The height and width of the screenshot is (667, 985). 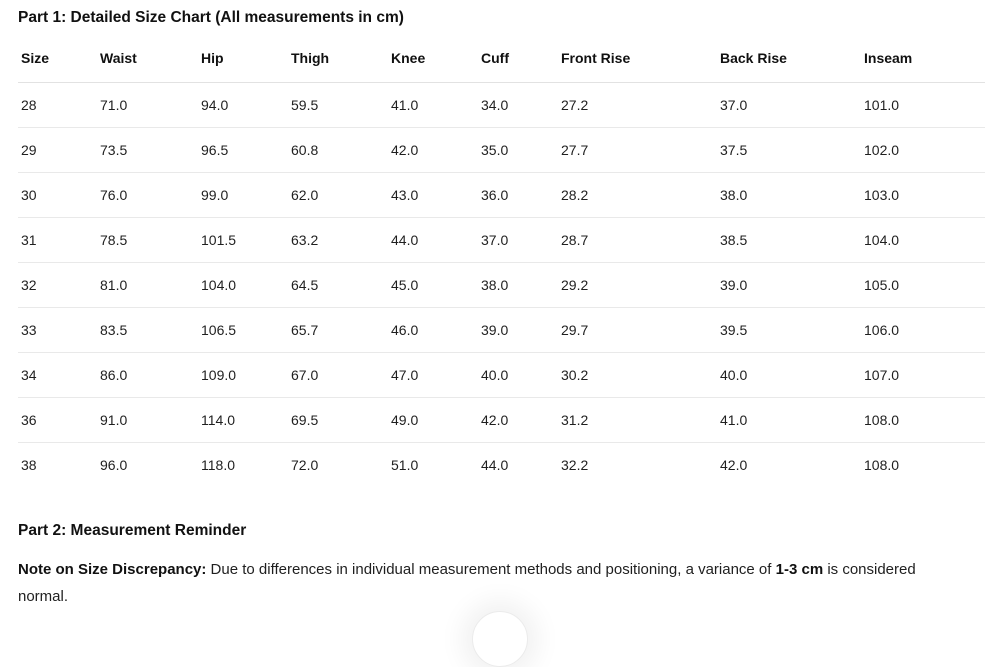 What do you see at coordinates (338, 330) in the screenshot?
I see `table-cell: 65.7` at bounding box center [338, 330].